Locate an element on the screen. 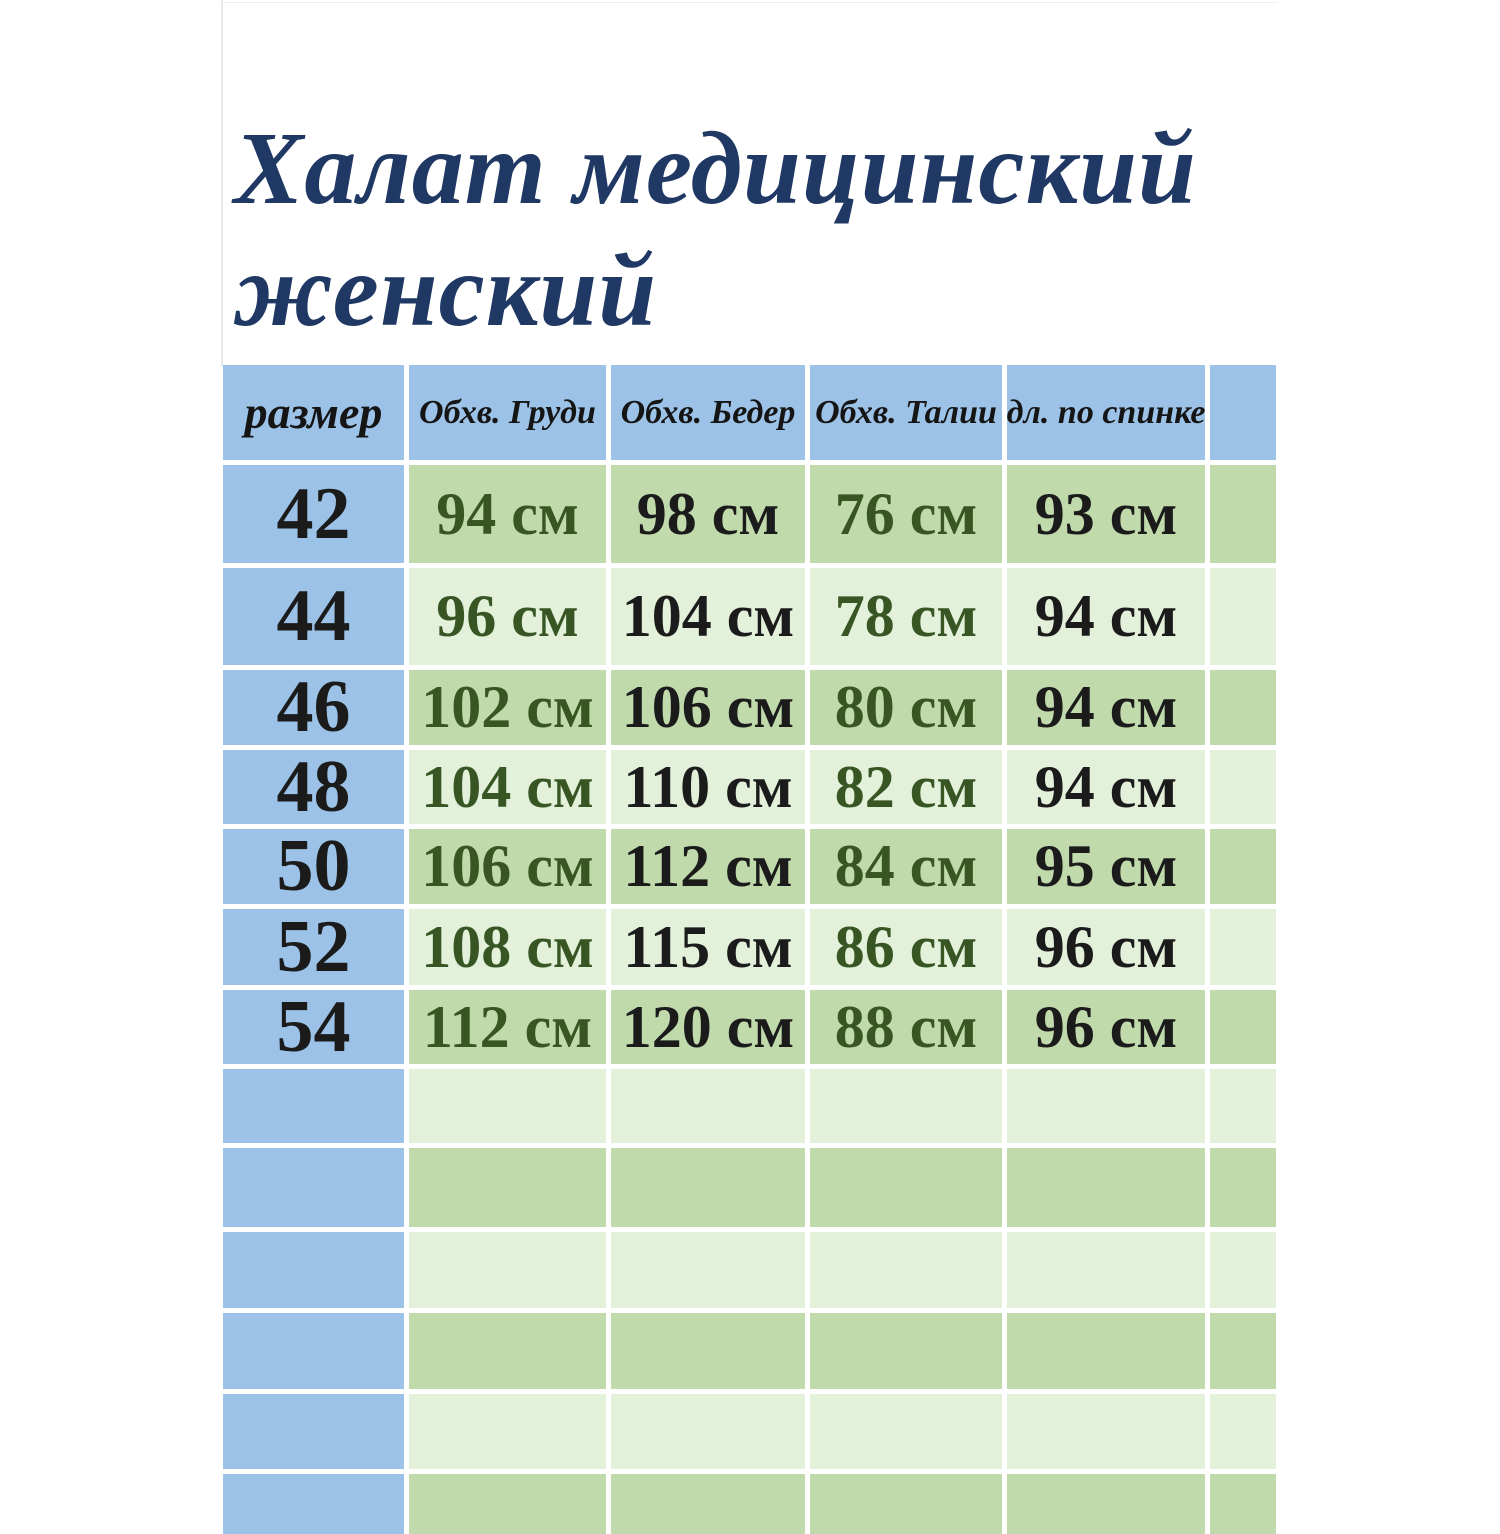  value-cell-waist: 82 см is located at coordinates (906, 787).